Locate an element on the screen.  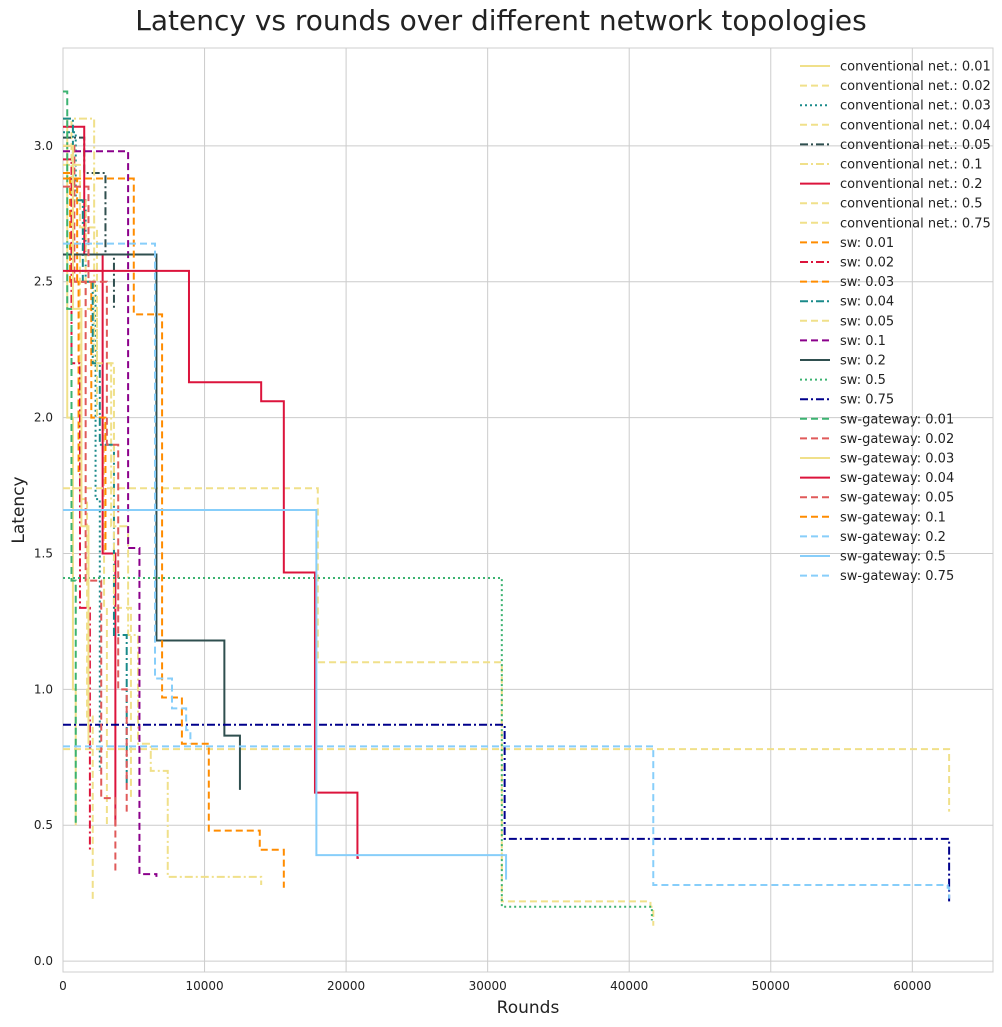
legend-label: conventional net.: 0.02 is located at coordinates (915, 86).